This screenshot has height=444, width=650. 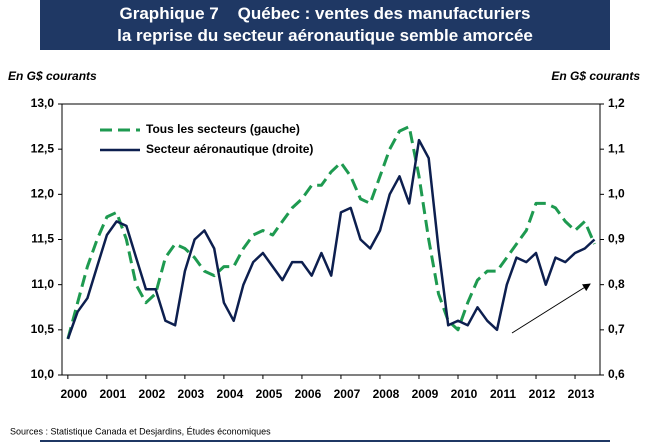 What do you see at coordinates (113, 394) in the screenshot?
I see `x-tick-label: 2001` at bounding box center [113, 394].